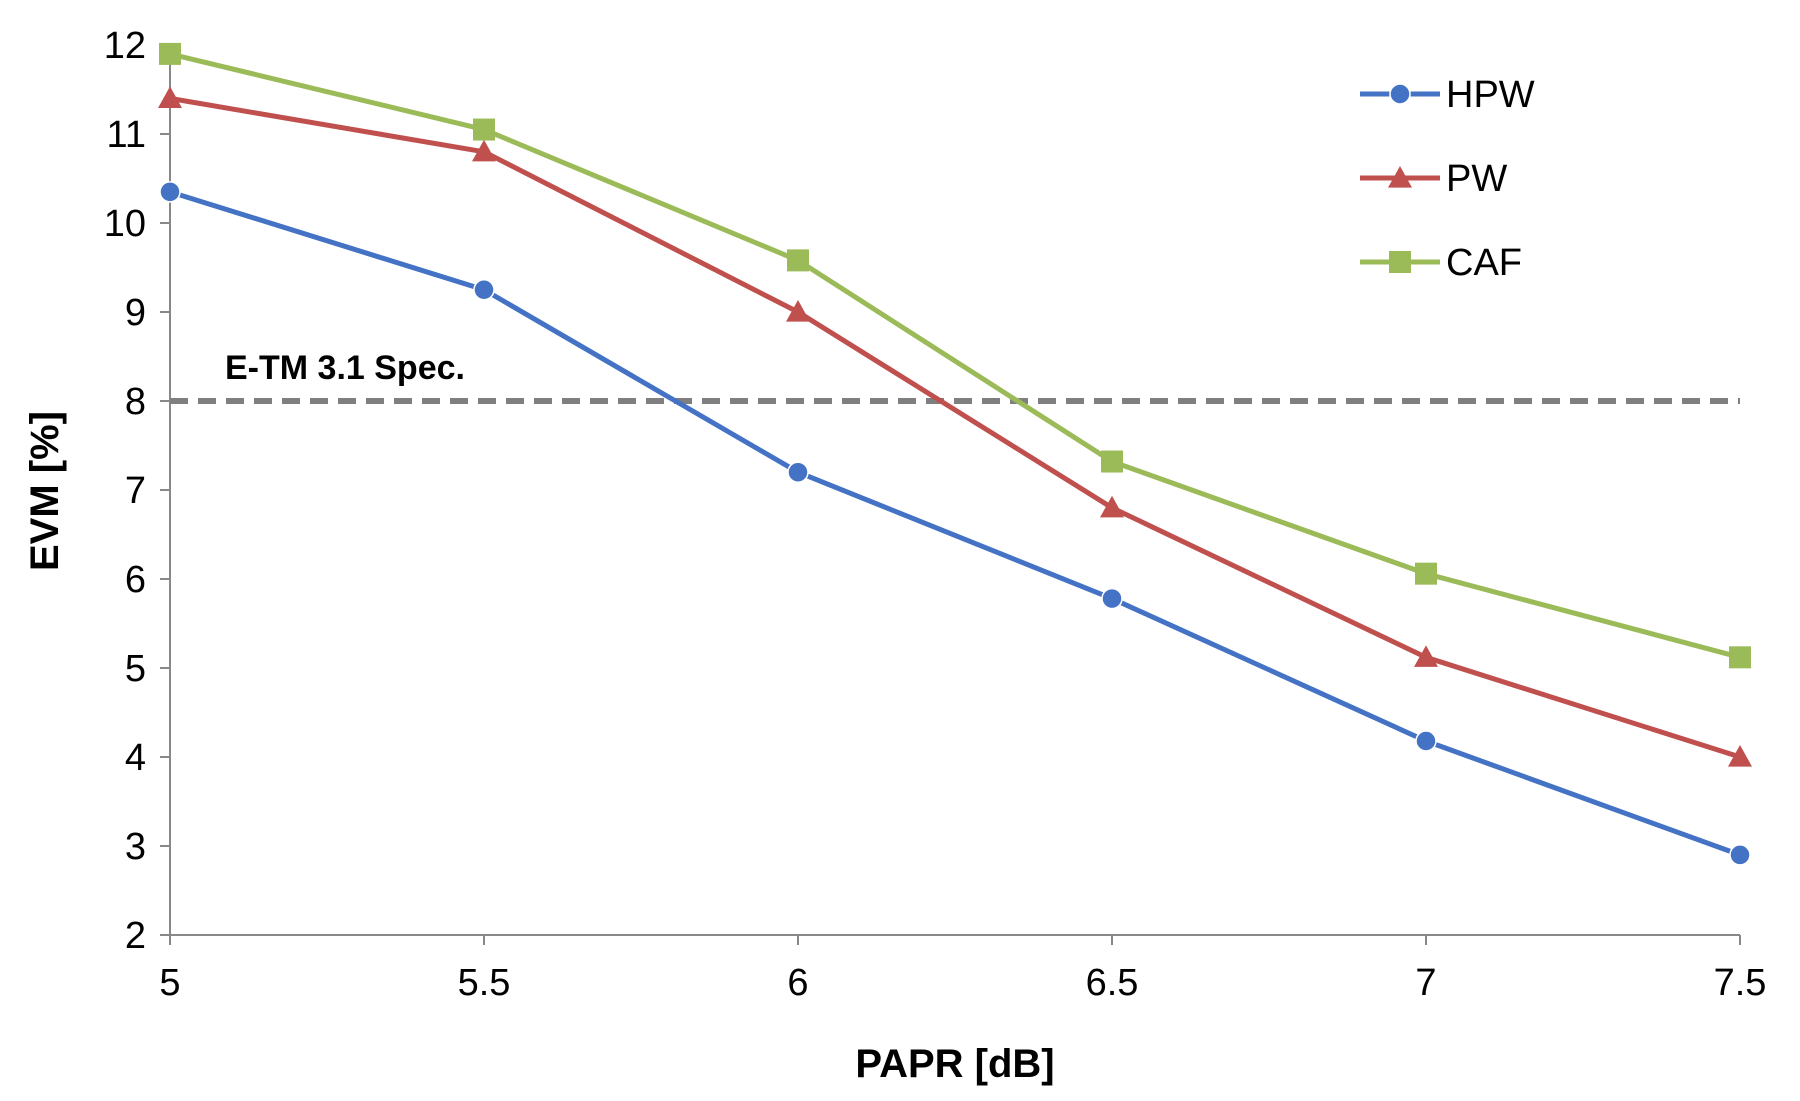 This screenshot has width=1800, height=1101. I want to click on y-tick-label: 2, so click(135, 936).